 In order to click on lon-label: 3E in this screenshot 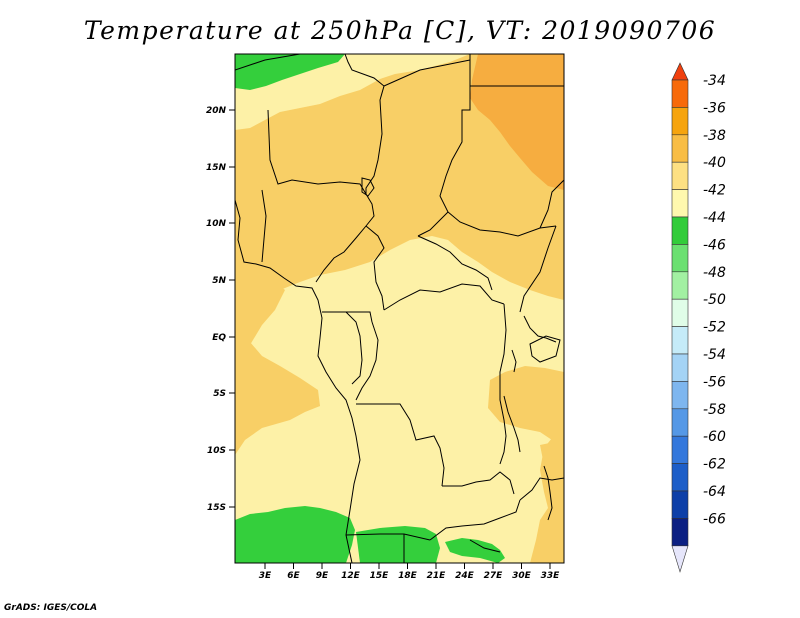, I will do `click(265, 576)`.